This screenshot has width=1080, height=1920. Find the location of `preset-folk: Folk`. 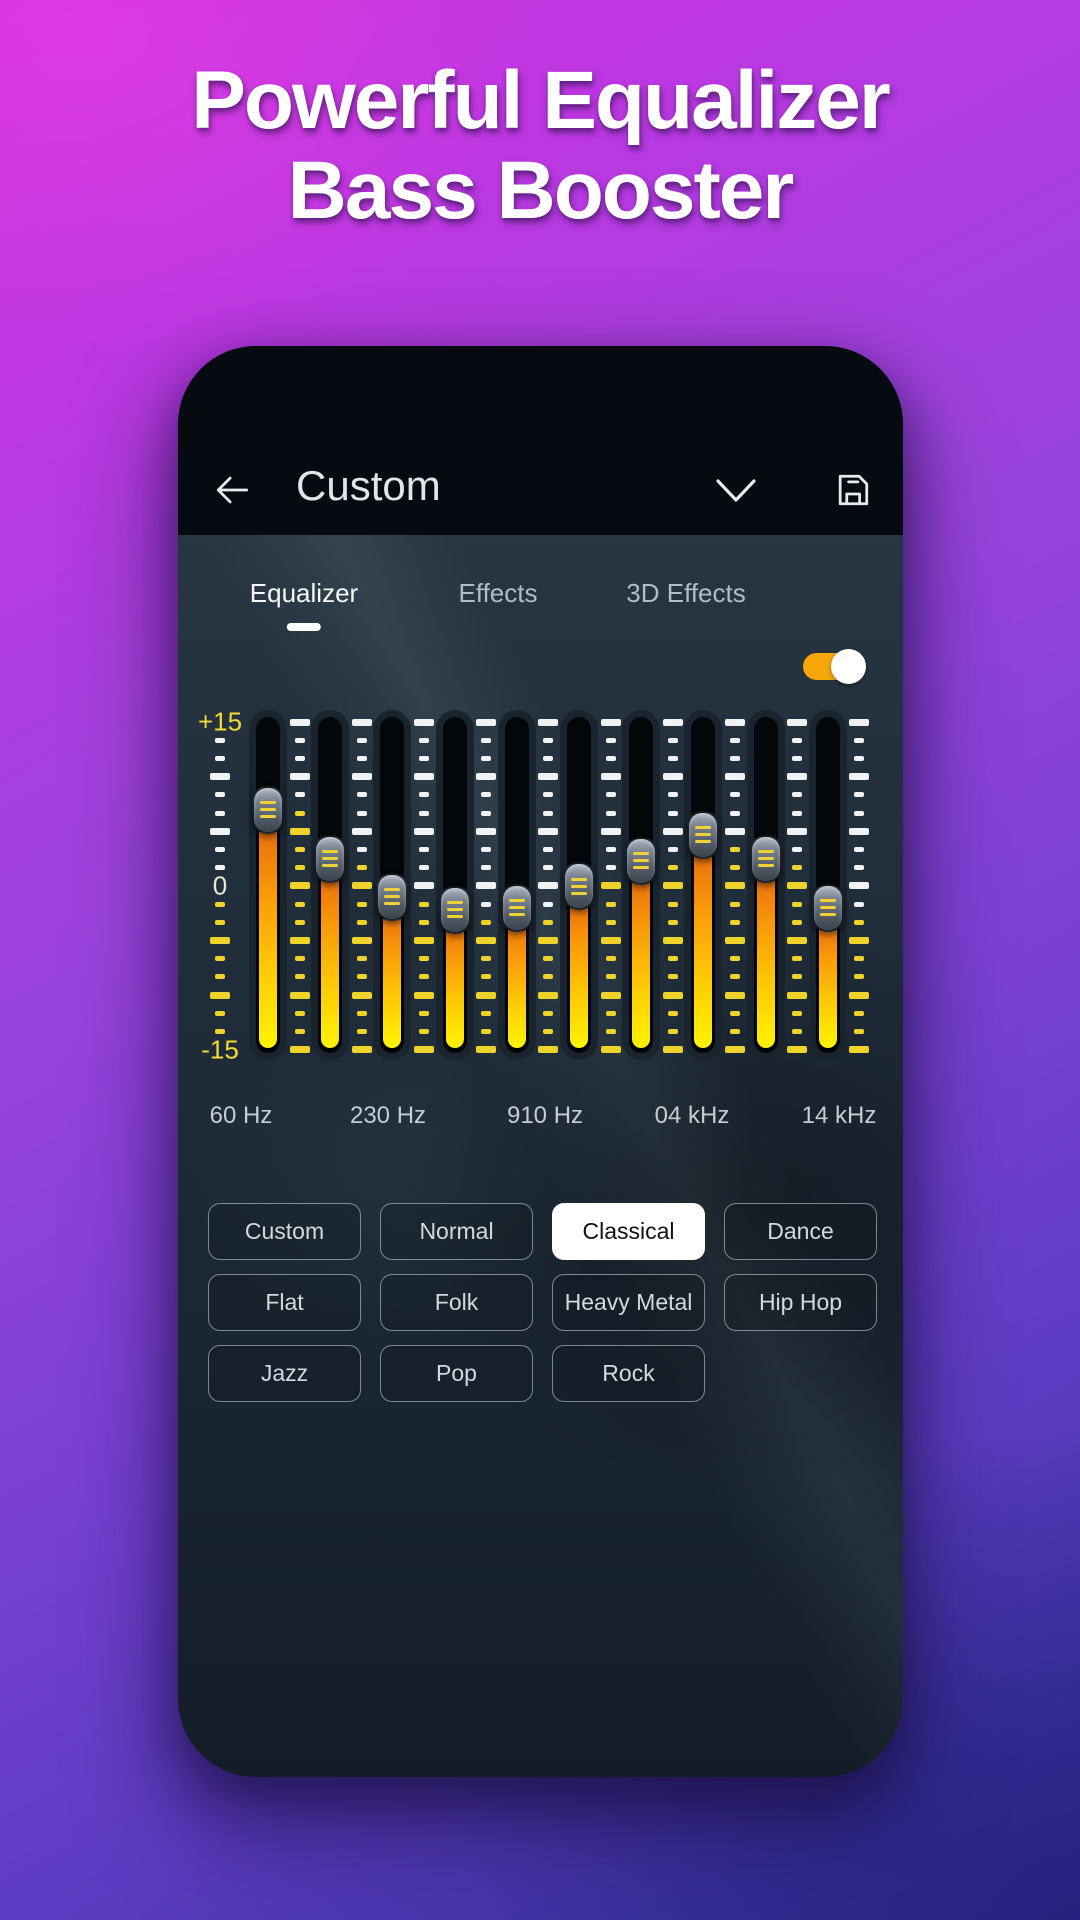

preset-folk: Folk is located at coordinates (456, 1302).